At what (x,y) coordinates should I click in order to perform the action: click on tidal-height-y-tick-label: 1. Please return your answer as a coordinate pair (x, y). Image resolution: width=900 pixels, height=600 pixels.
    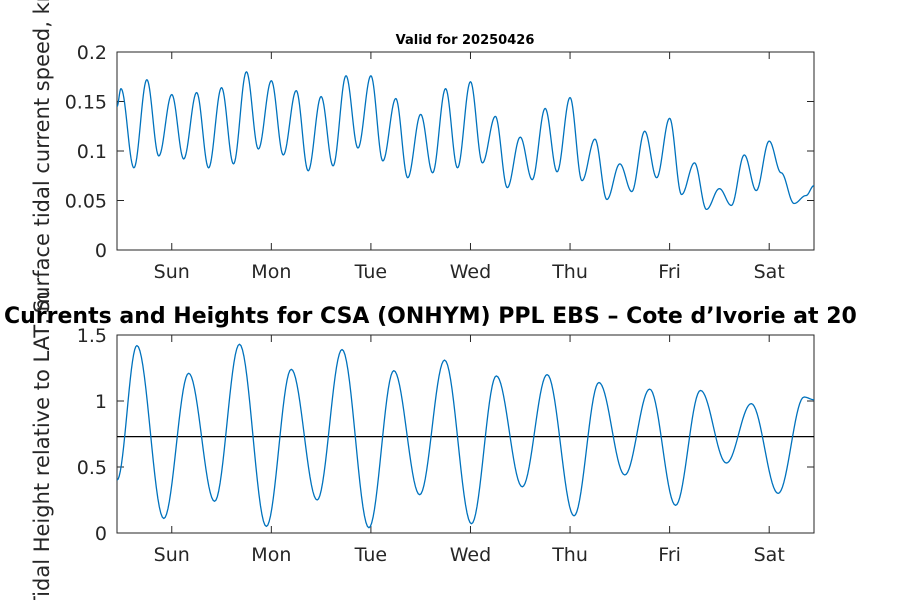
    Looking at the image, I should click on (101, 402).